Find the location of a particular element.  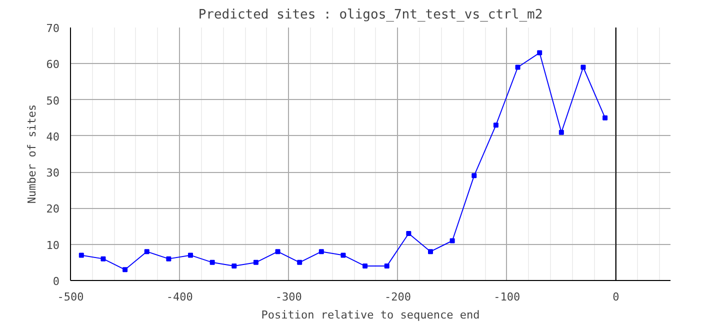

y-tick-label: 50 is located at coordinates (53, 101).